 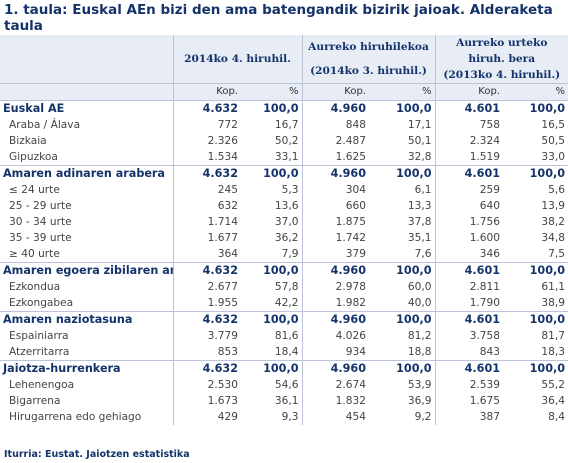 I want to click on subheader-row: Kop. % Kop. % Kop. %, so click(x=284, y=92).